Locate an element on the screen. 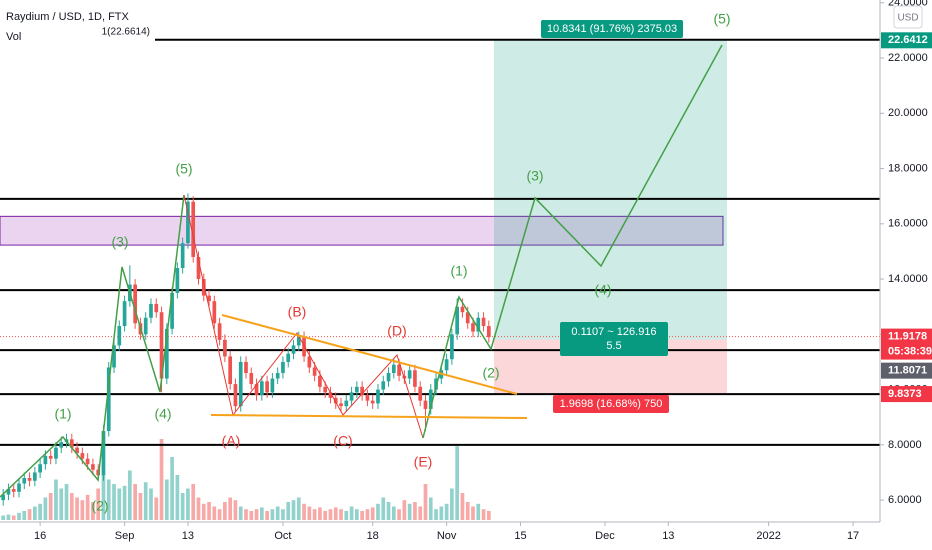 The width and height of the screenshot is (932, 550). currency-box is located at coordinates (908, 17).